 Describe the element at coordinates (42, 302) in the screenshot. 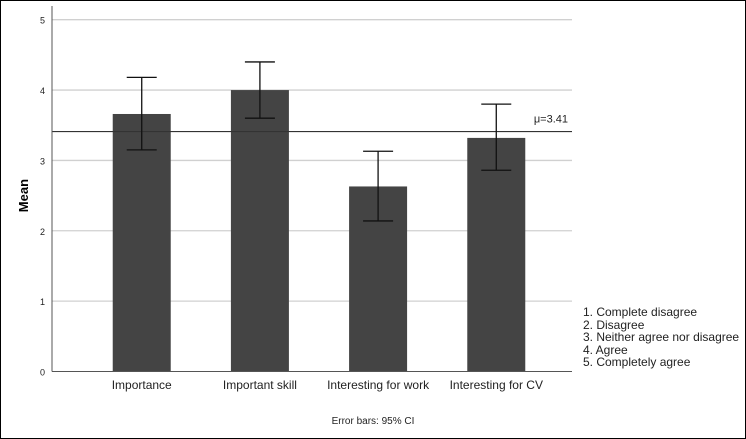

I see `y-tick-label: 1` at that location.